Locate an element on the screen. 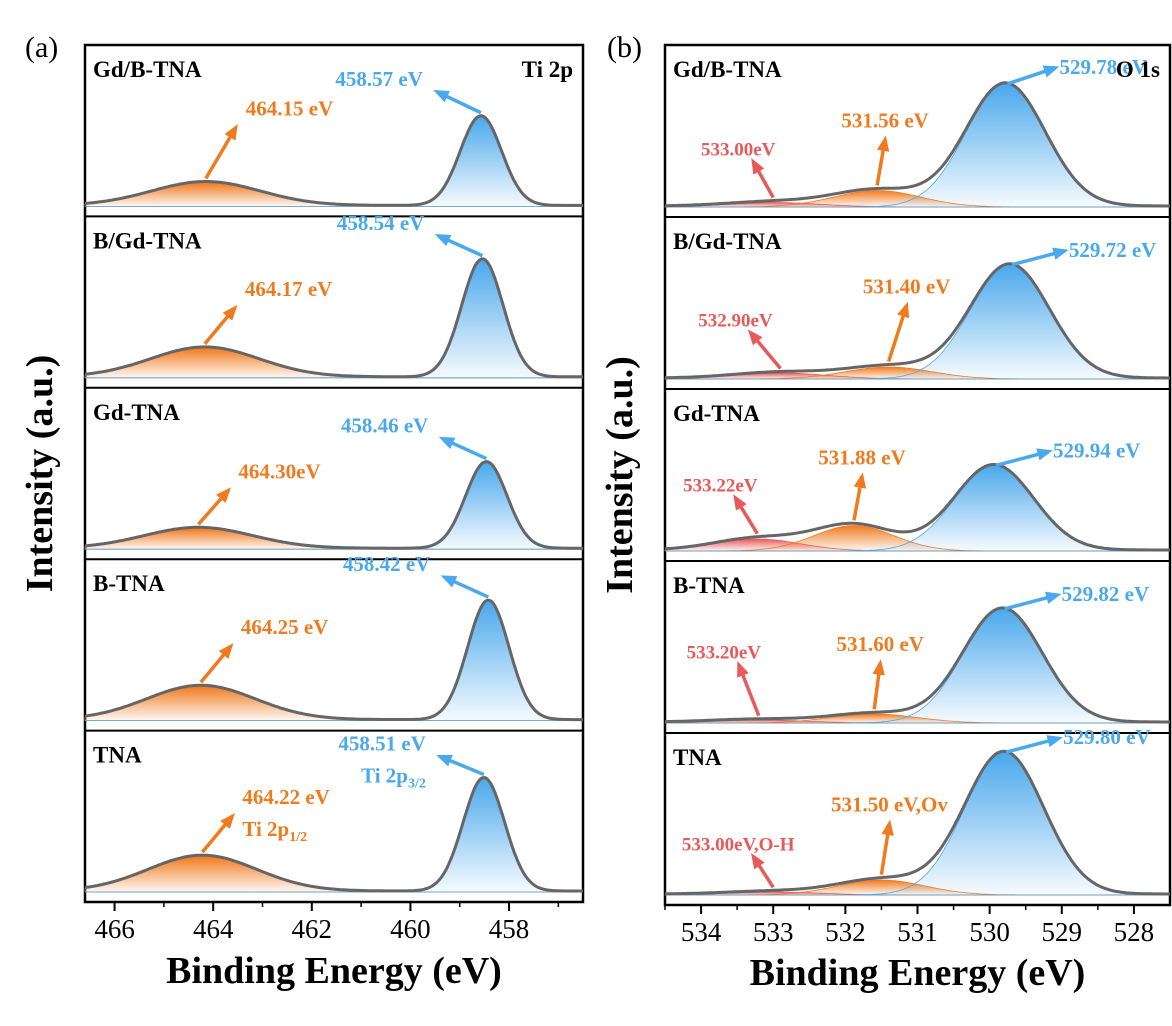  peak-label: 531.40 eV is located at coordinates (907, 287).